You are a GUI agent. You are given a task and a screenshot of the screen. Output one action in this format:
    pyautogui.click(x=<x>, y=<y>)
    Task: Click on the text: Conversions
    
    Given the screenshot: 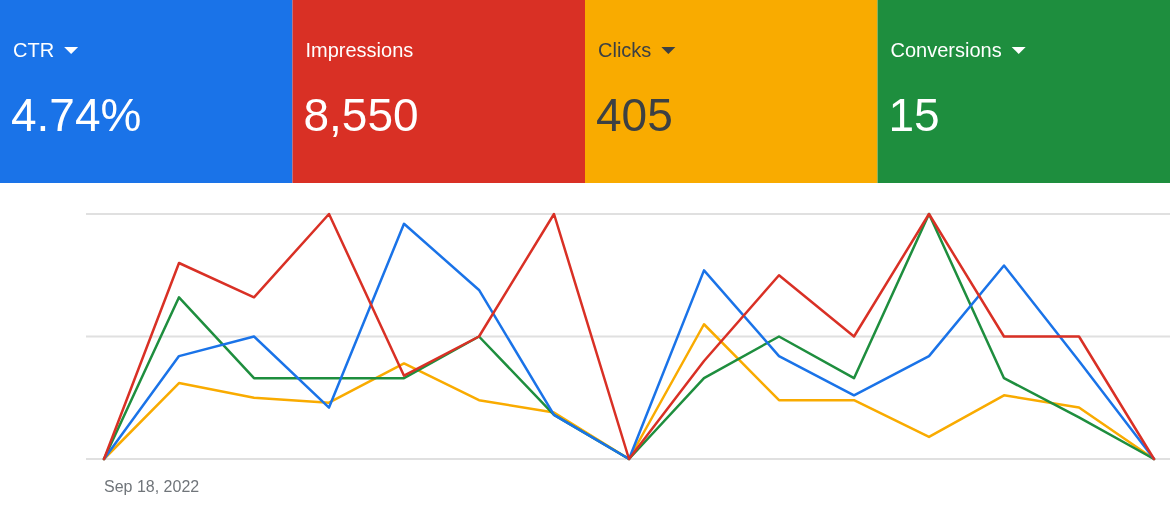 What is the action you would take?
    pyautogui.click(x=946, y=50)
    